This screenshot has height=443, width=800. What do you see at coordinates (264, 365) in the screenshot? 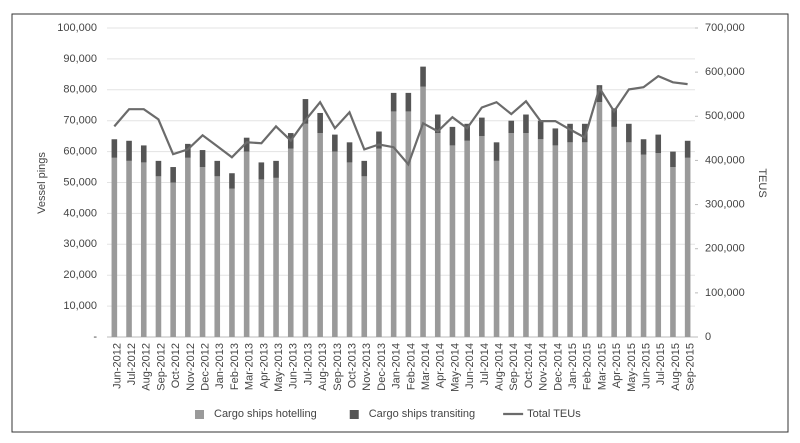
I see `x-tick-label: Apr-2013` at bounding box center [264, 365].